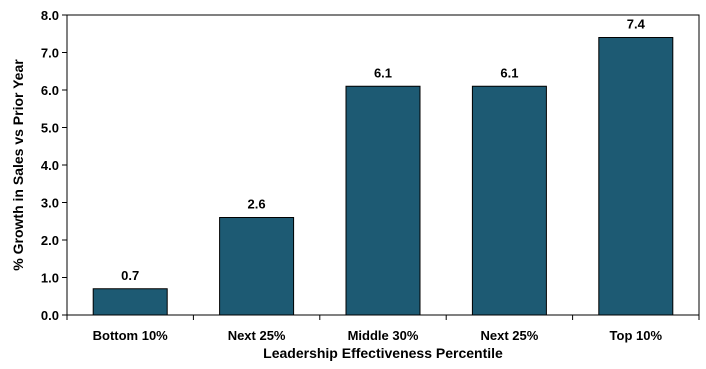 This screenshot has height=369, width=706. What do you see at coordinates (50, 15) in the screenshot?
I see `y-tick-label: 8.0` at bounding box center [50, 15].